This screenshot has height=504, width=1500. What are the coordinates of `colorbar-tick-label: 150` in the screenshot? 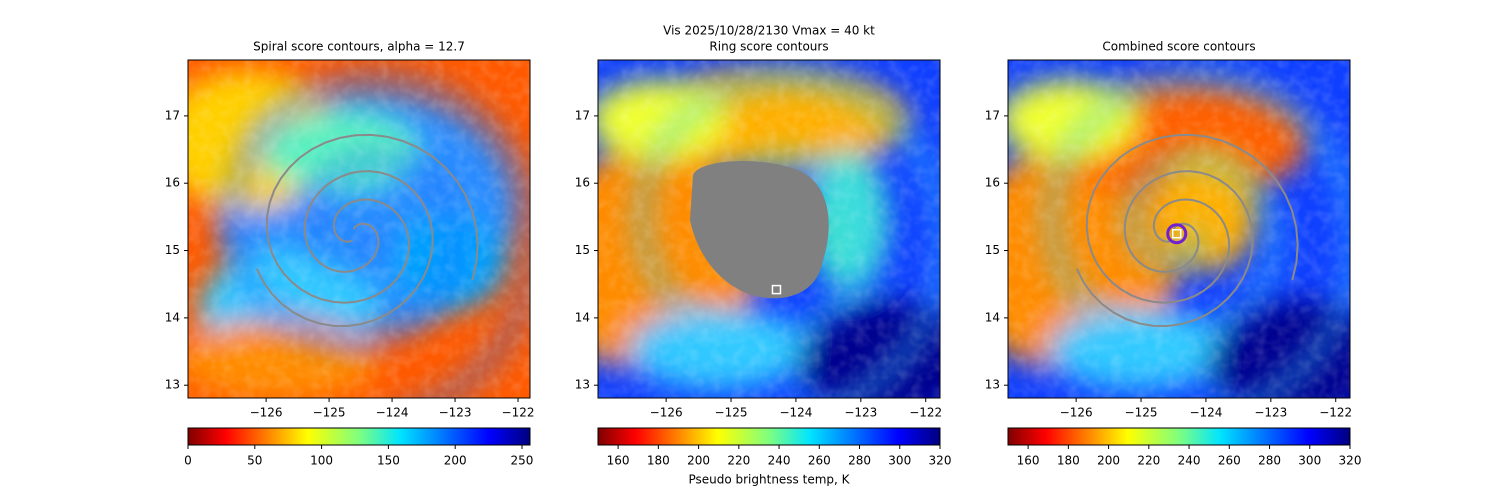 It's located at (388, 461).